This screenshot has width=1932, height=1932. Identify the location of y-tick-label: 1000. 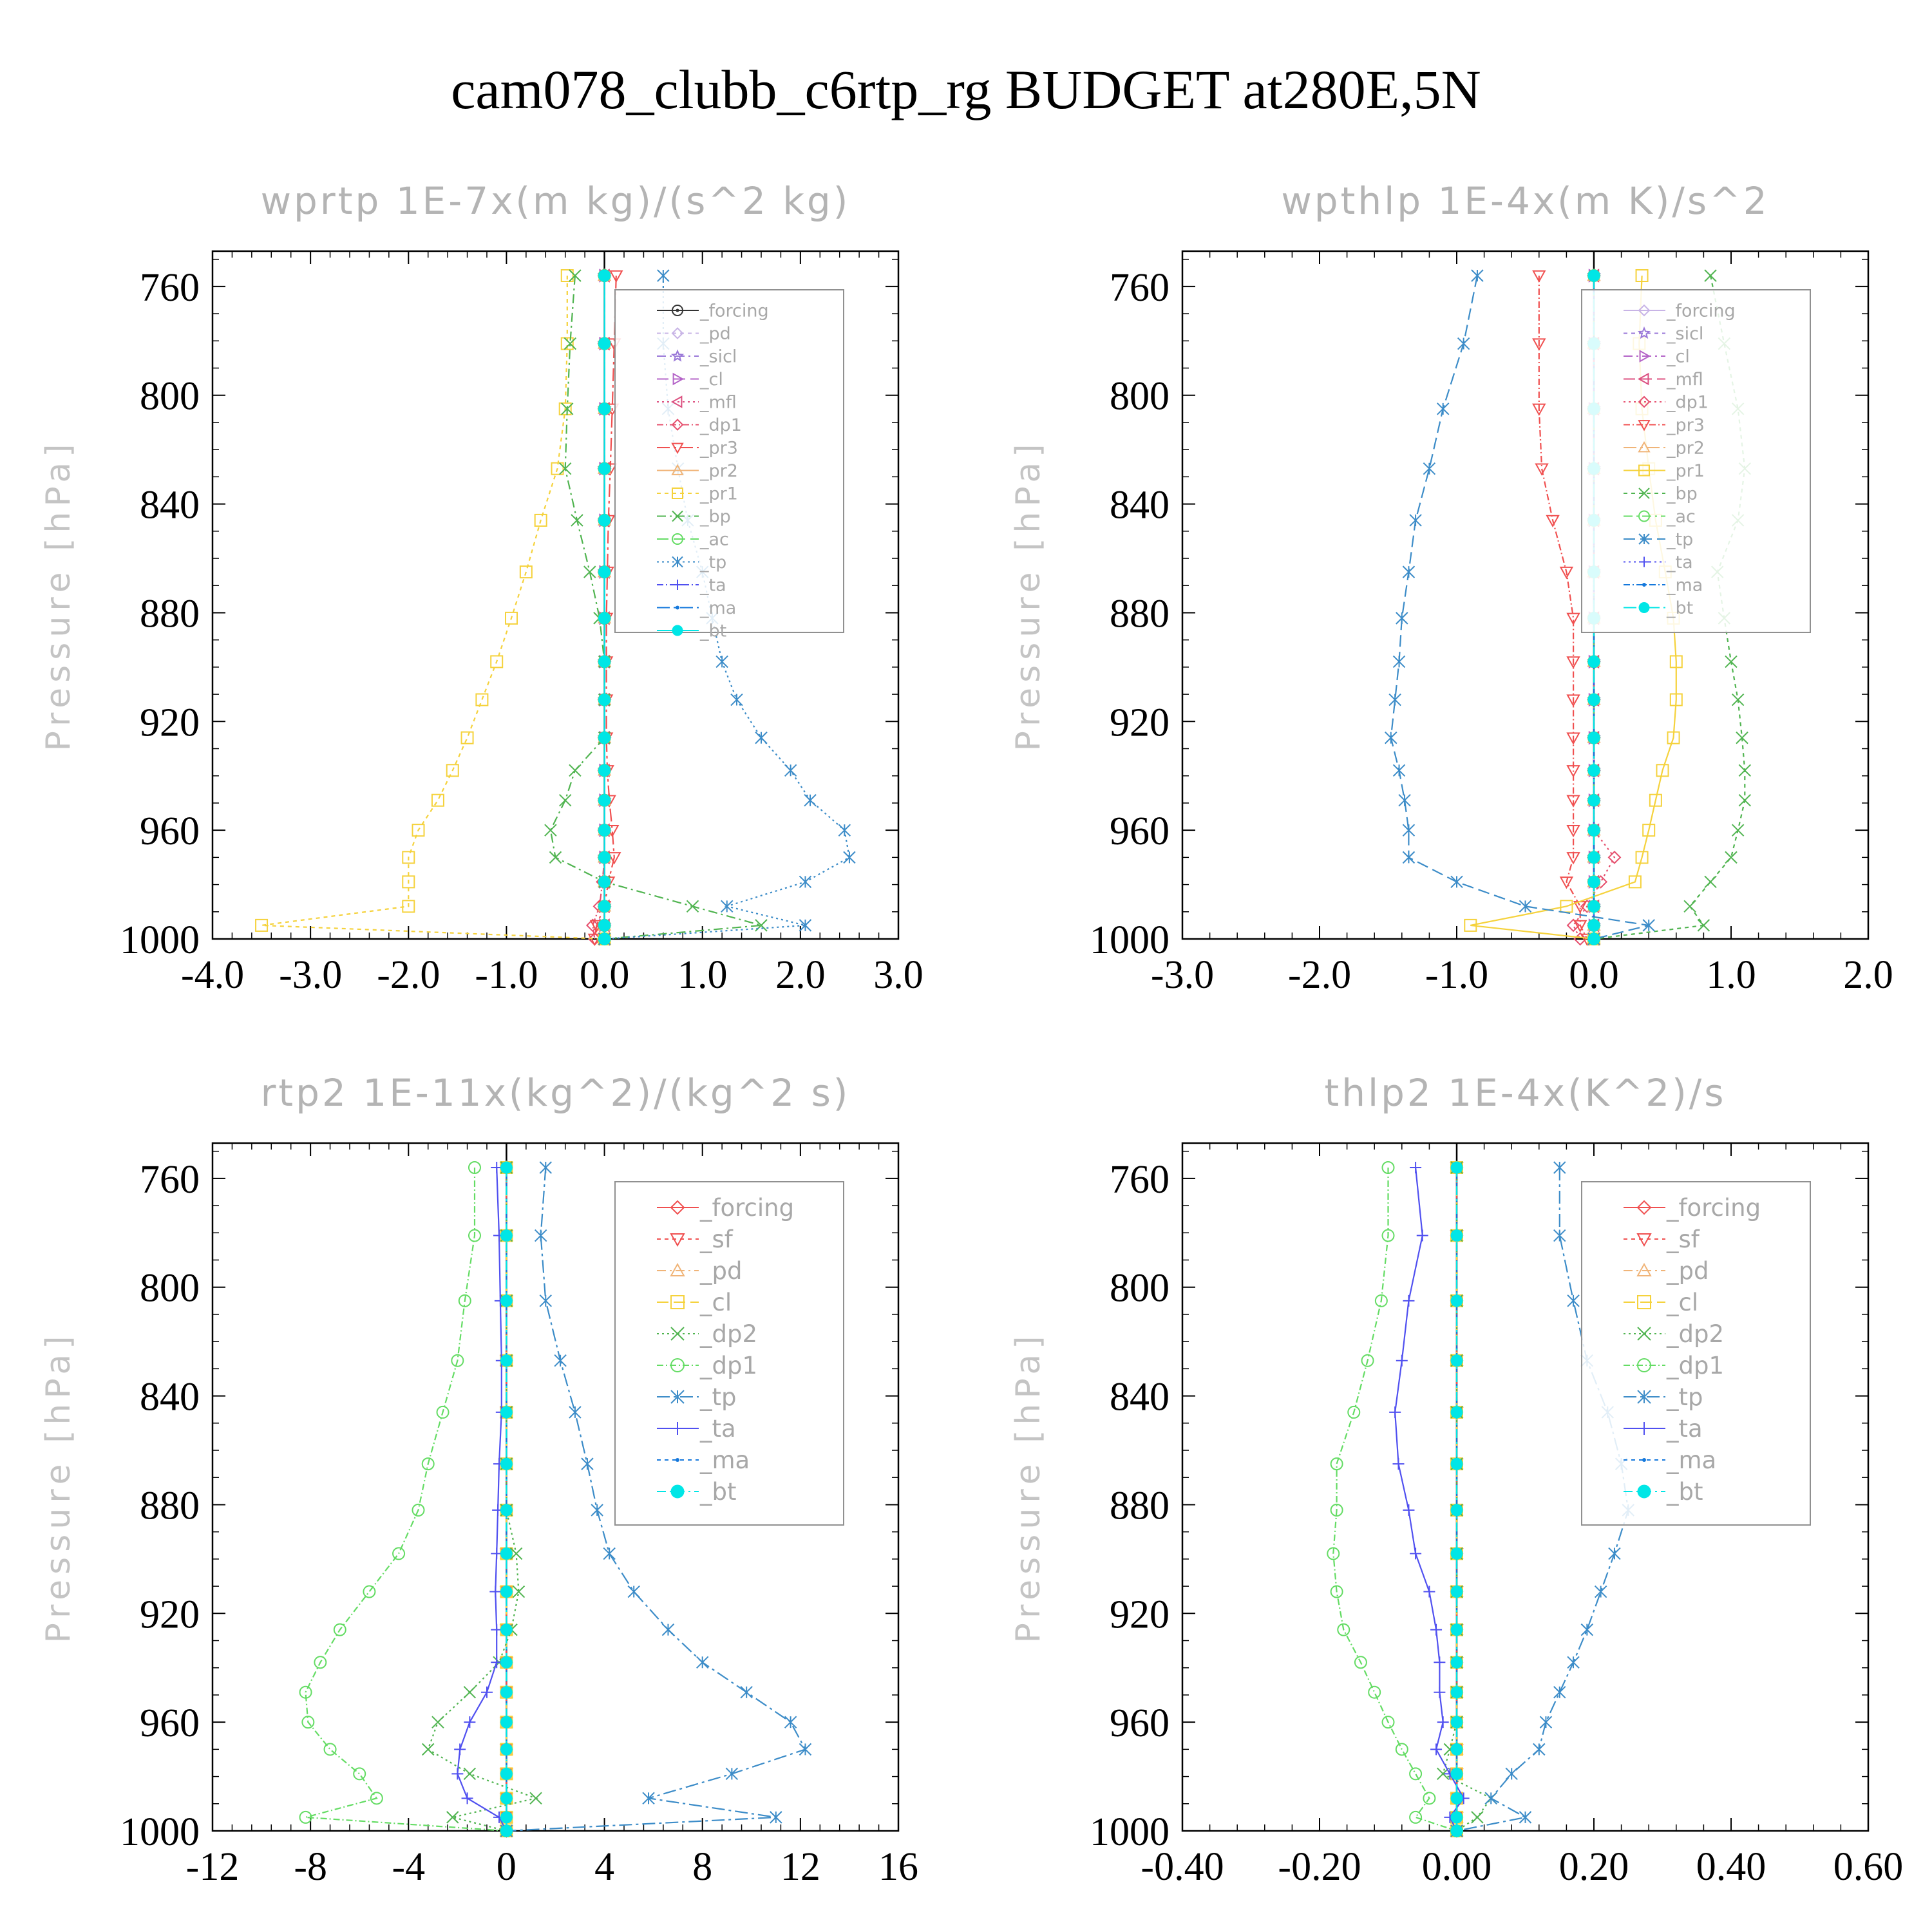
(160, 1832).